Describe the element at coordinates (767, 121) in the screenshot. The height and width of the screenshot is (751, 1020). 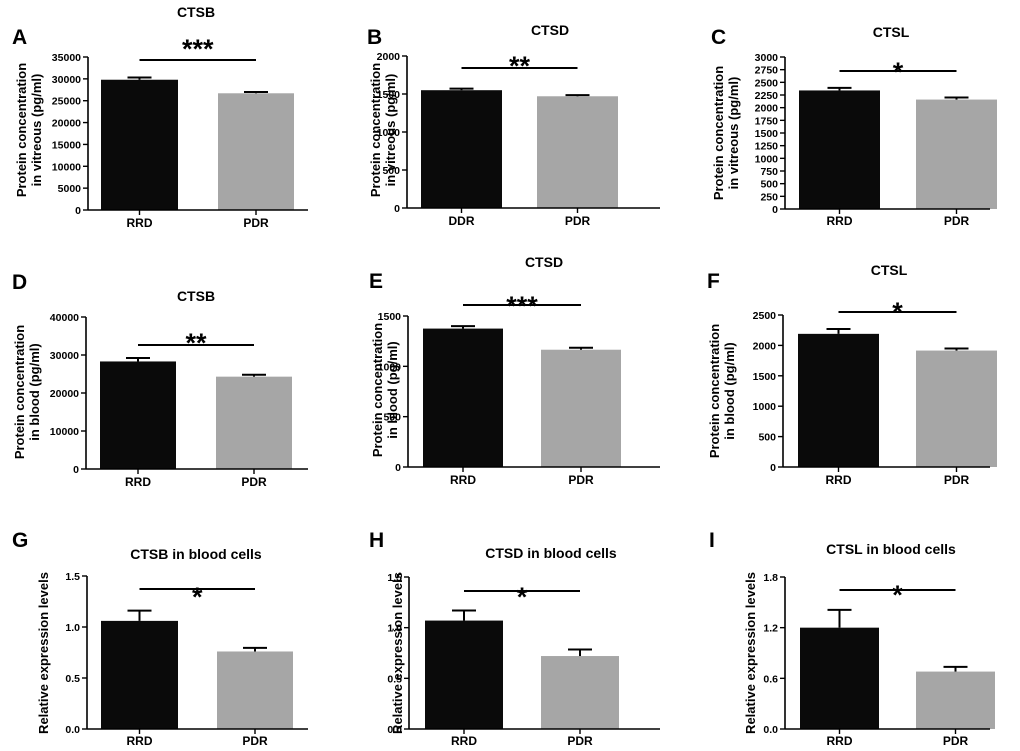
I see `y-tick-label: 1750` at that location.